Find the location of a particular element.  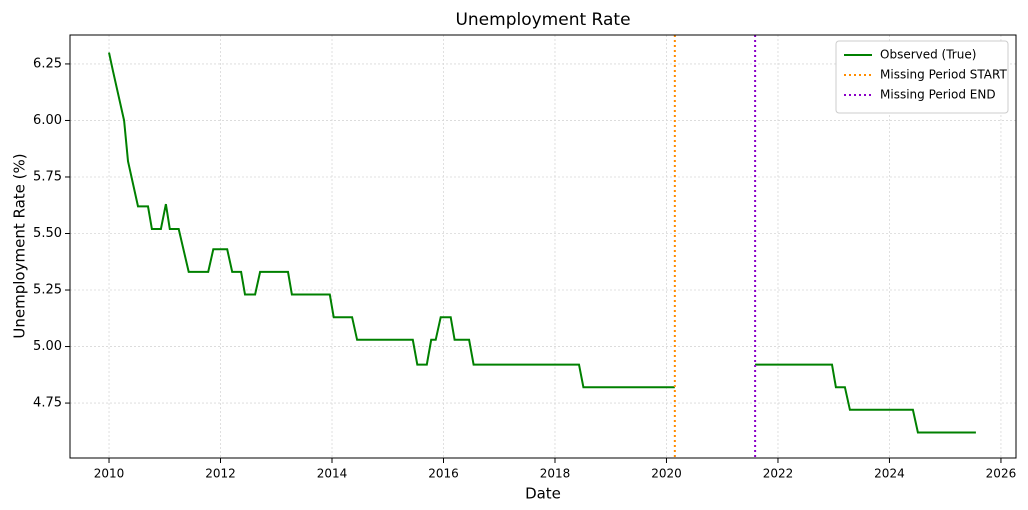

x-tick-label: 2012 is located at coordinates (220, 474).